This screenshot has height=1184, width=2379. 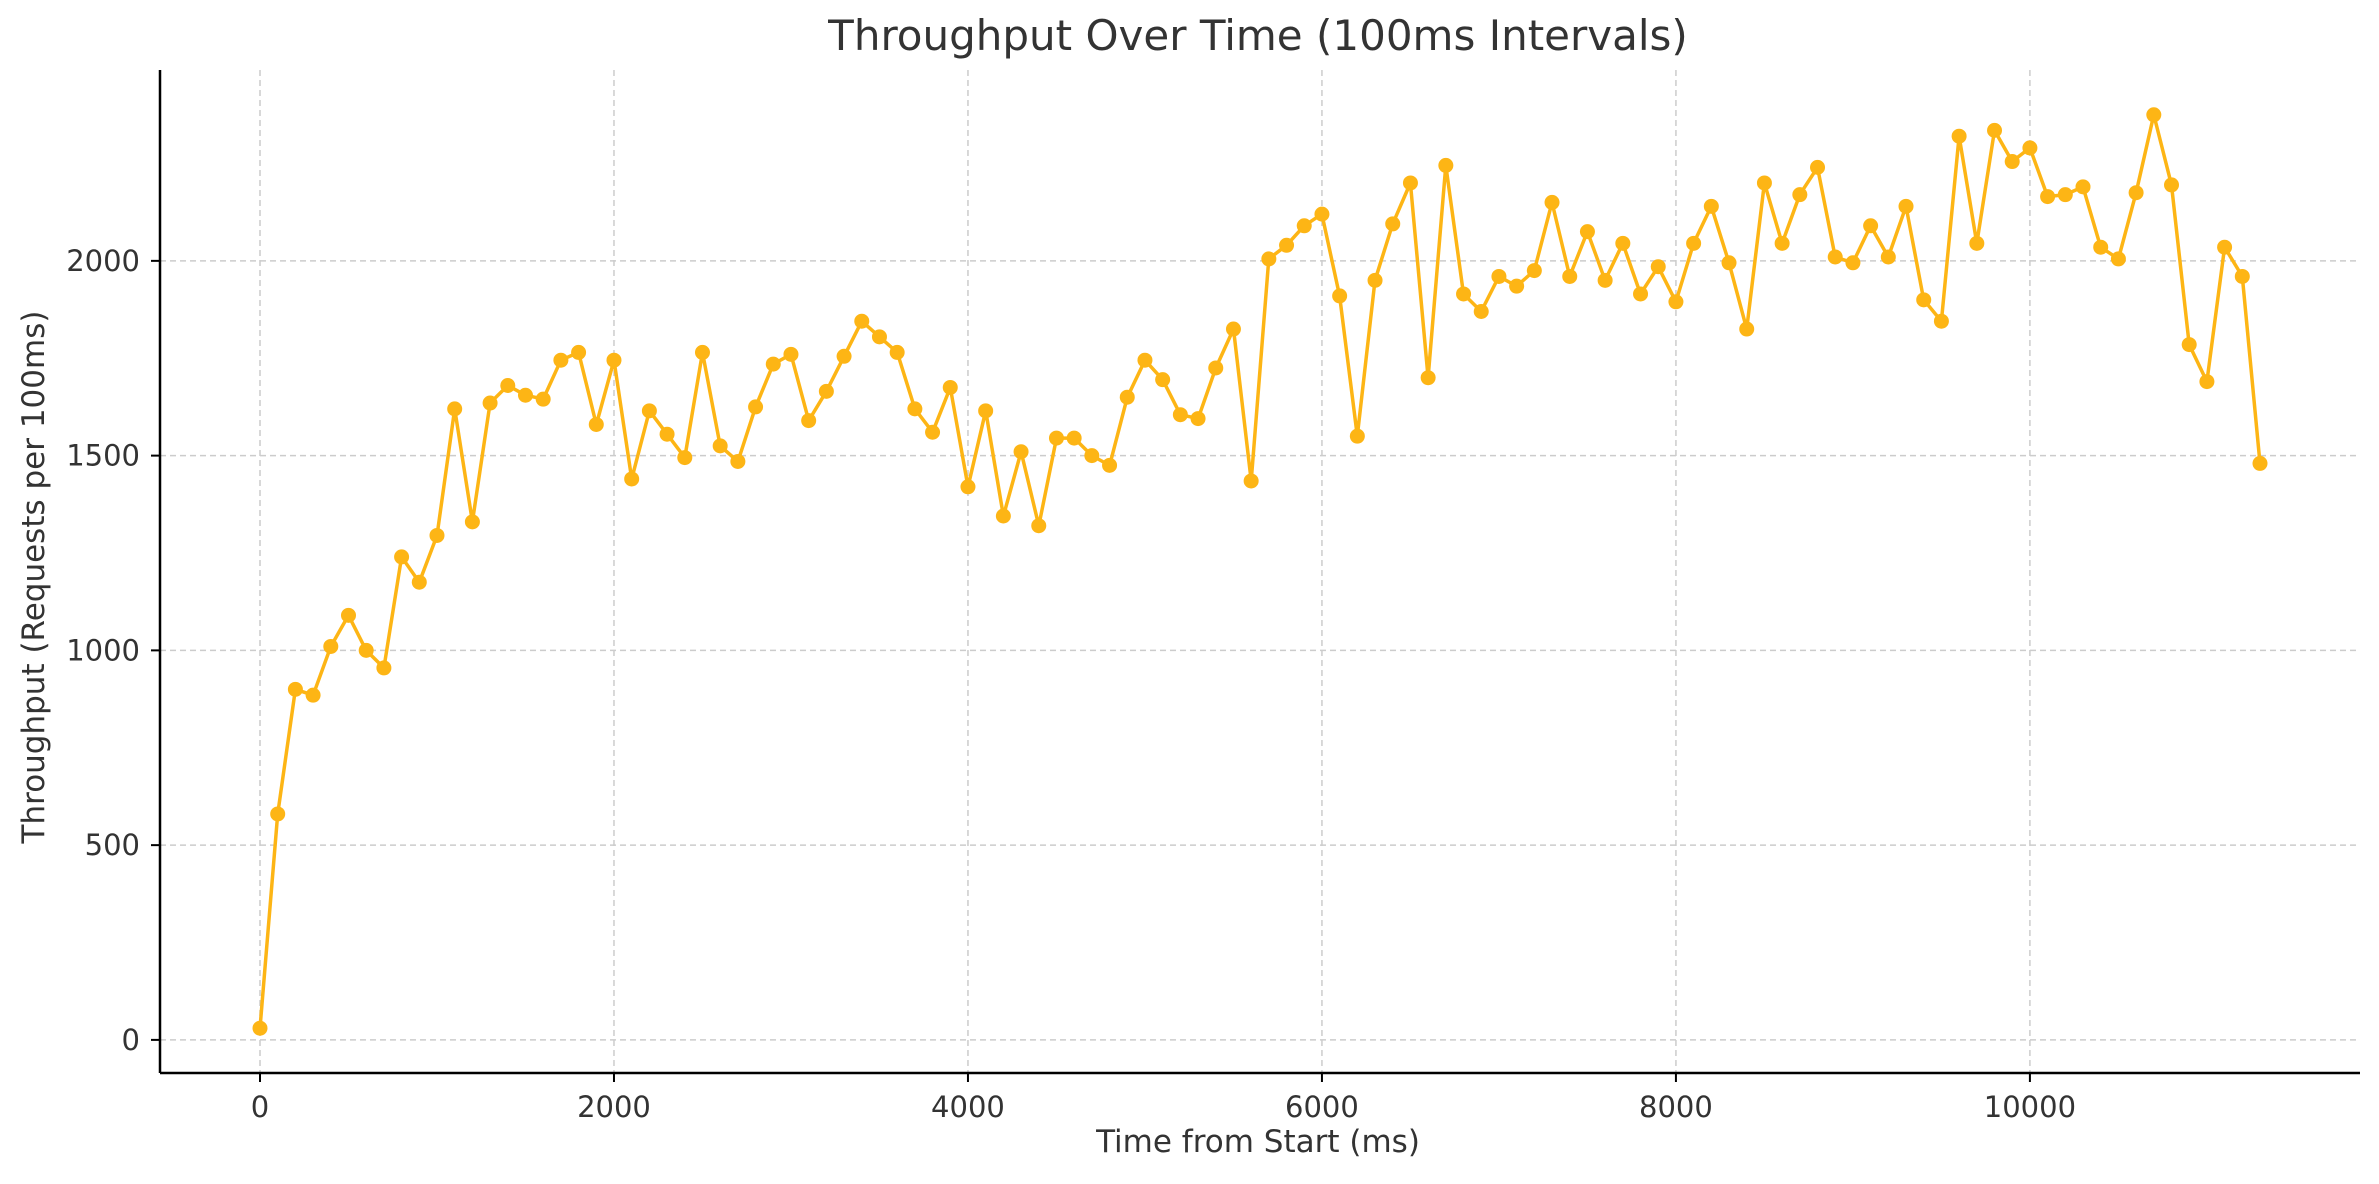 I want to click on y-tick-label: 1000, so click(x=103, y=650).